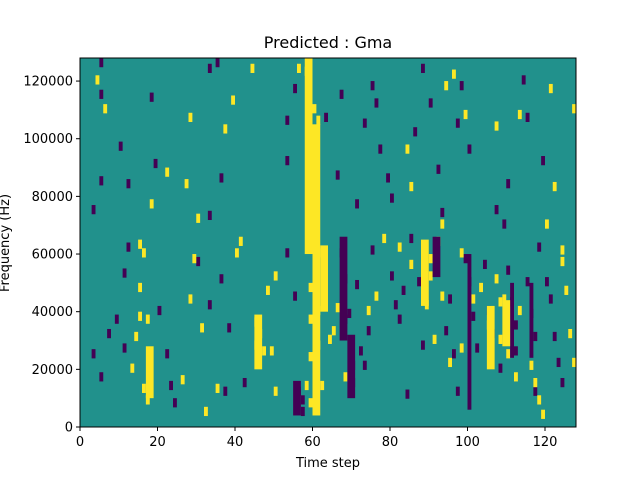  What do you see at coordinates (235, 442) in the screenshot?
I see `x-tick-label: 40` at bounding box center [235, 442].